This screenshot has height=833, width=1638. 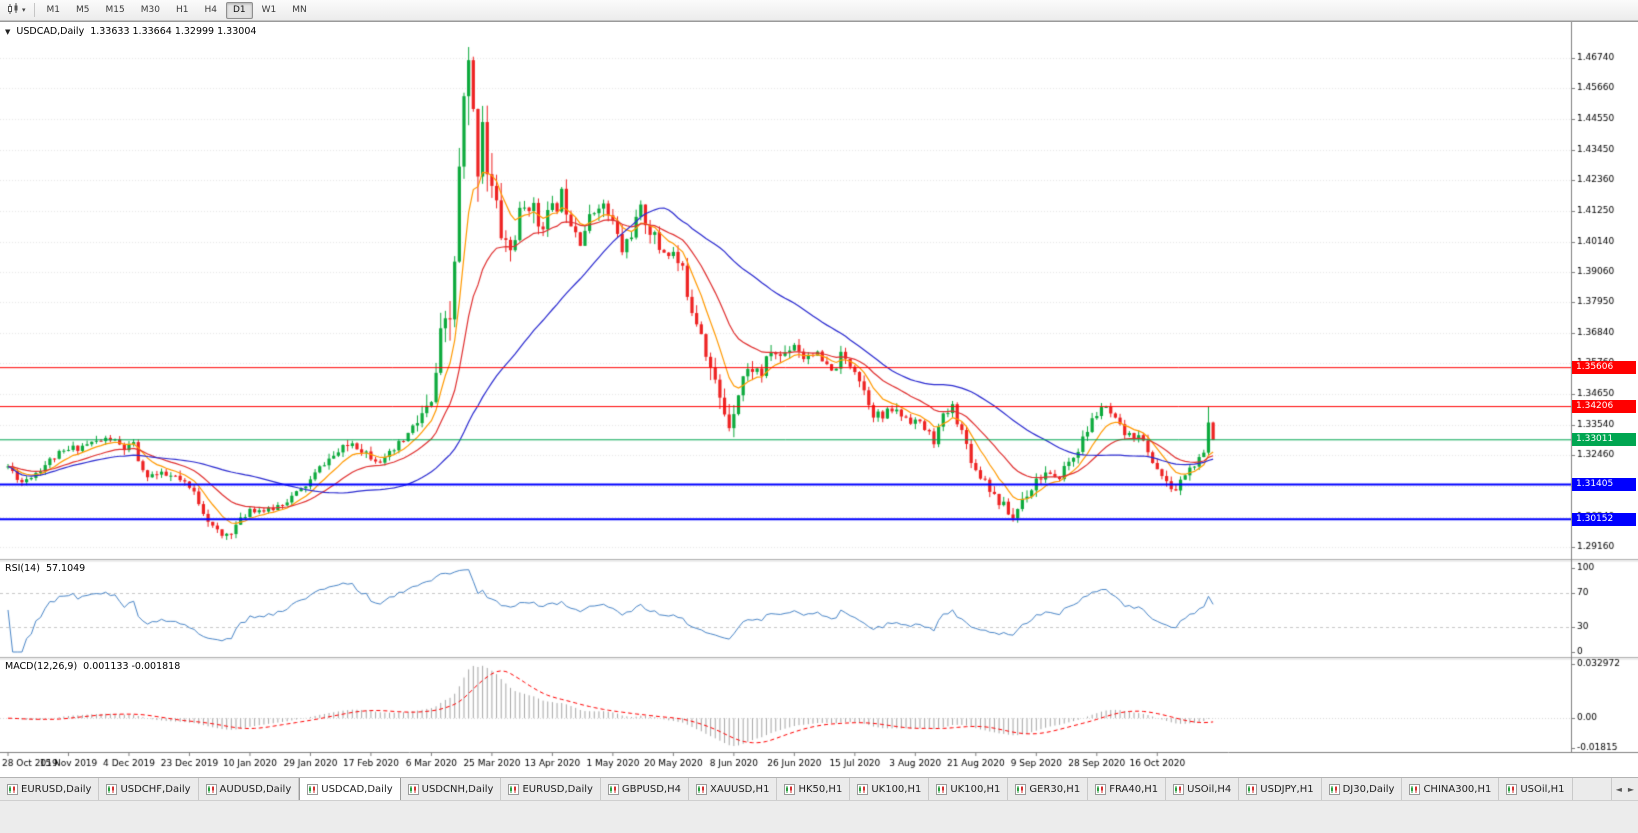 I want to click on chart-ohlc-values: 1.33633 1.33664 1.32999 1.33004, so click(x=173, y=31).